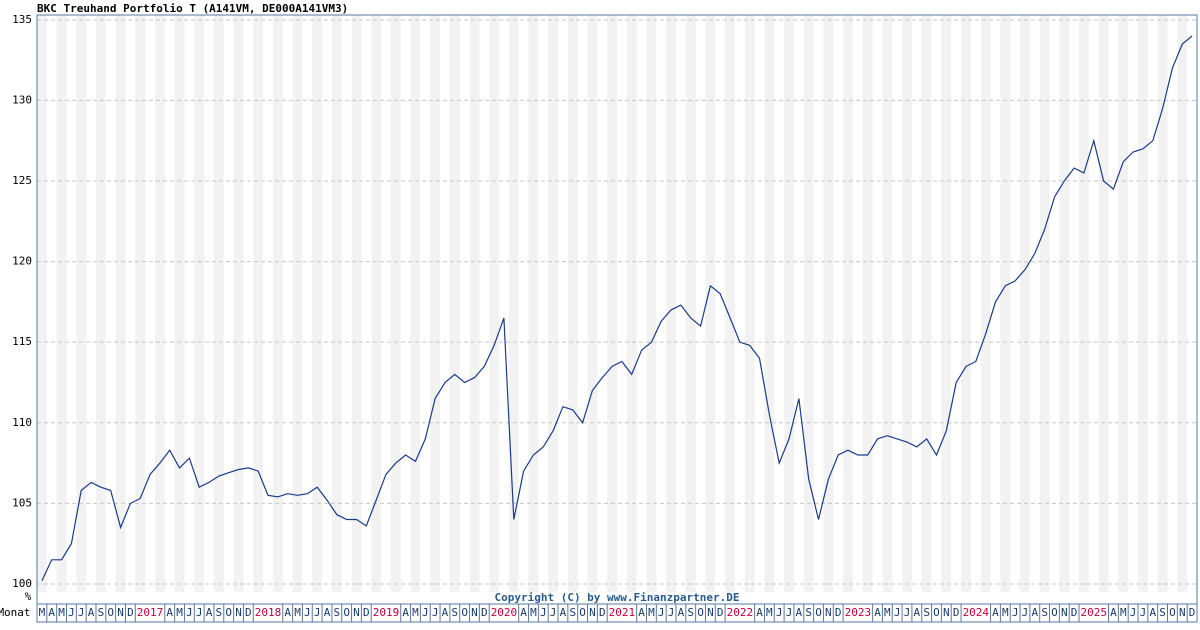 The image size is (1200, 630). Describe the element at coordinates (740, 612) in the screenshot. I see `x-tick-label: 2022` at that location.